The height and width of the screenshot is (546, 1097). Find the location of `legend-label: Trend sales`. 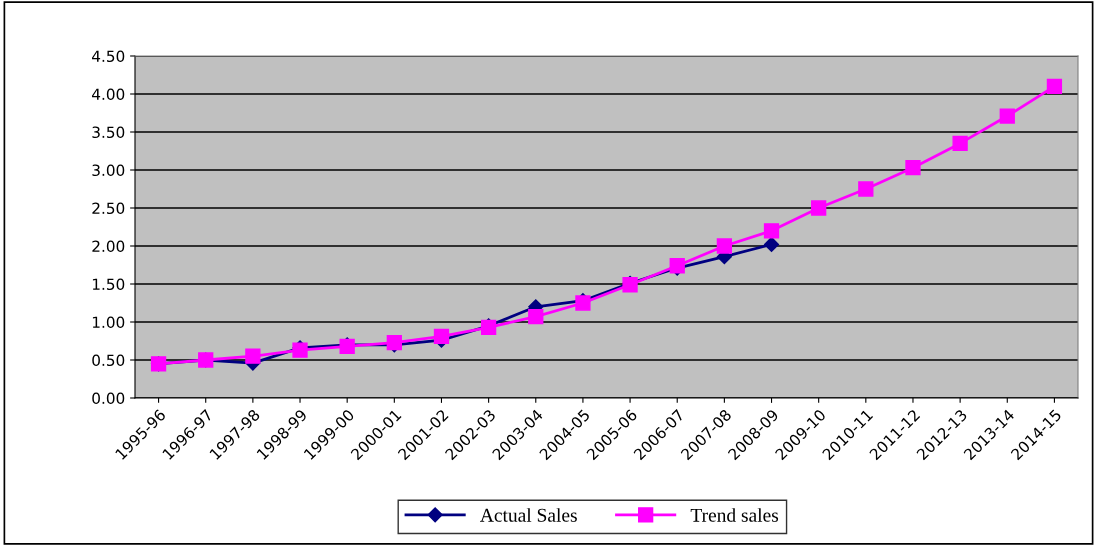

legend-label: Trend sales is located at coordinates (734, 515).